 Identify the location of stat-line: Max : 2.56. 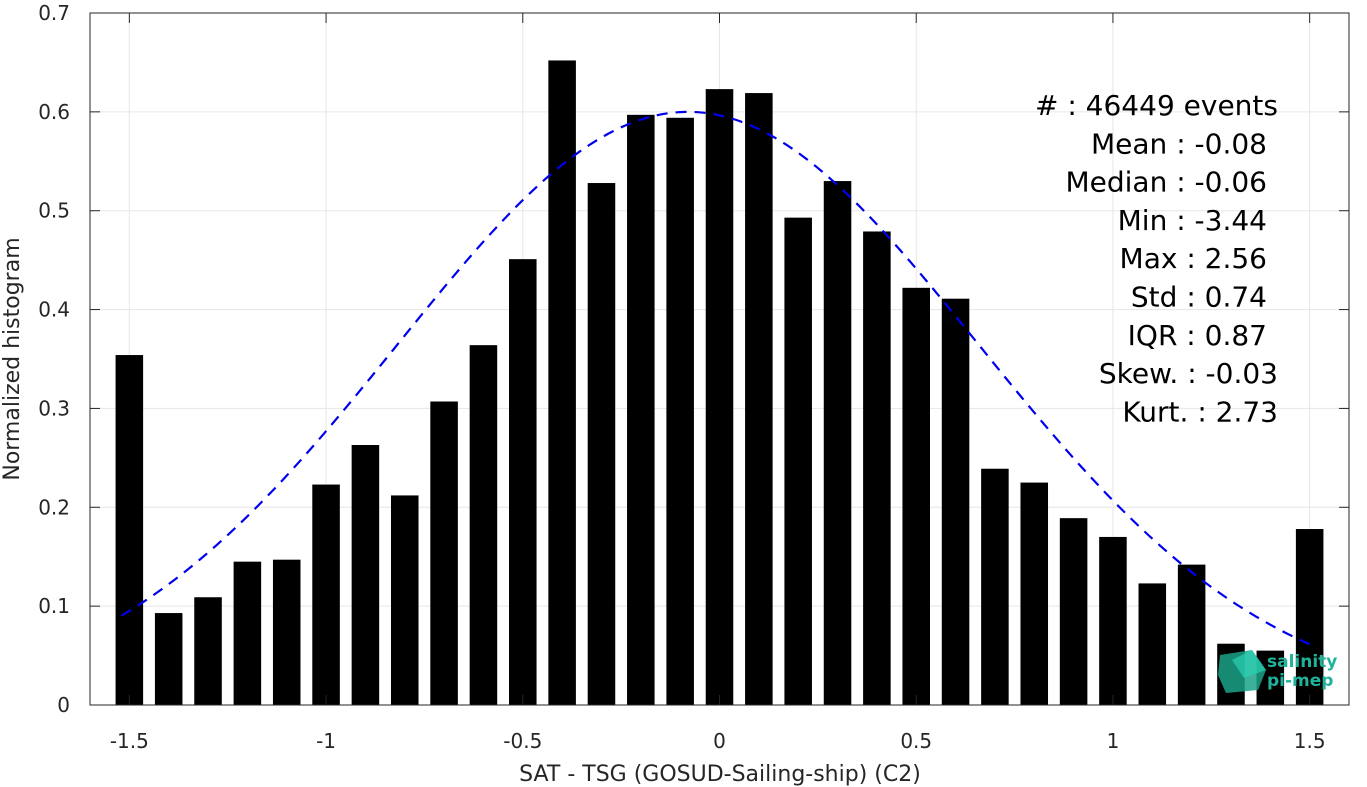
(1193, 258).